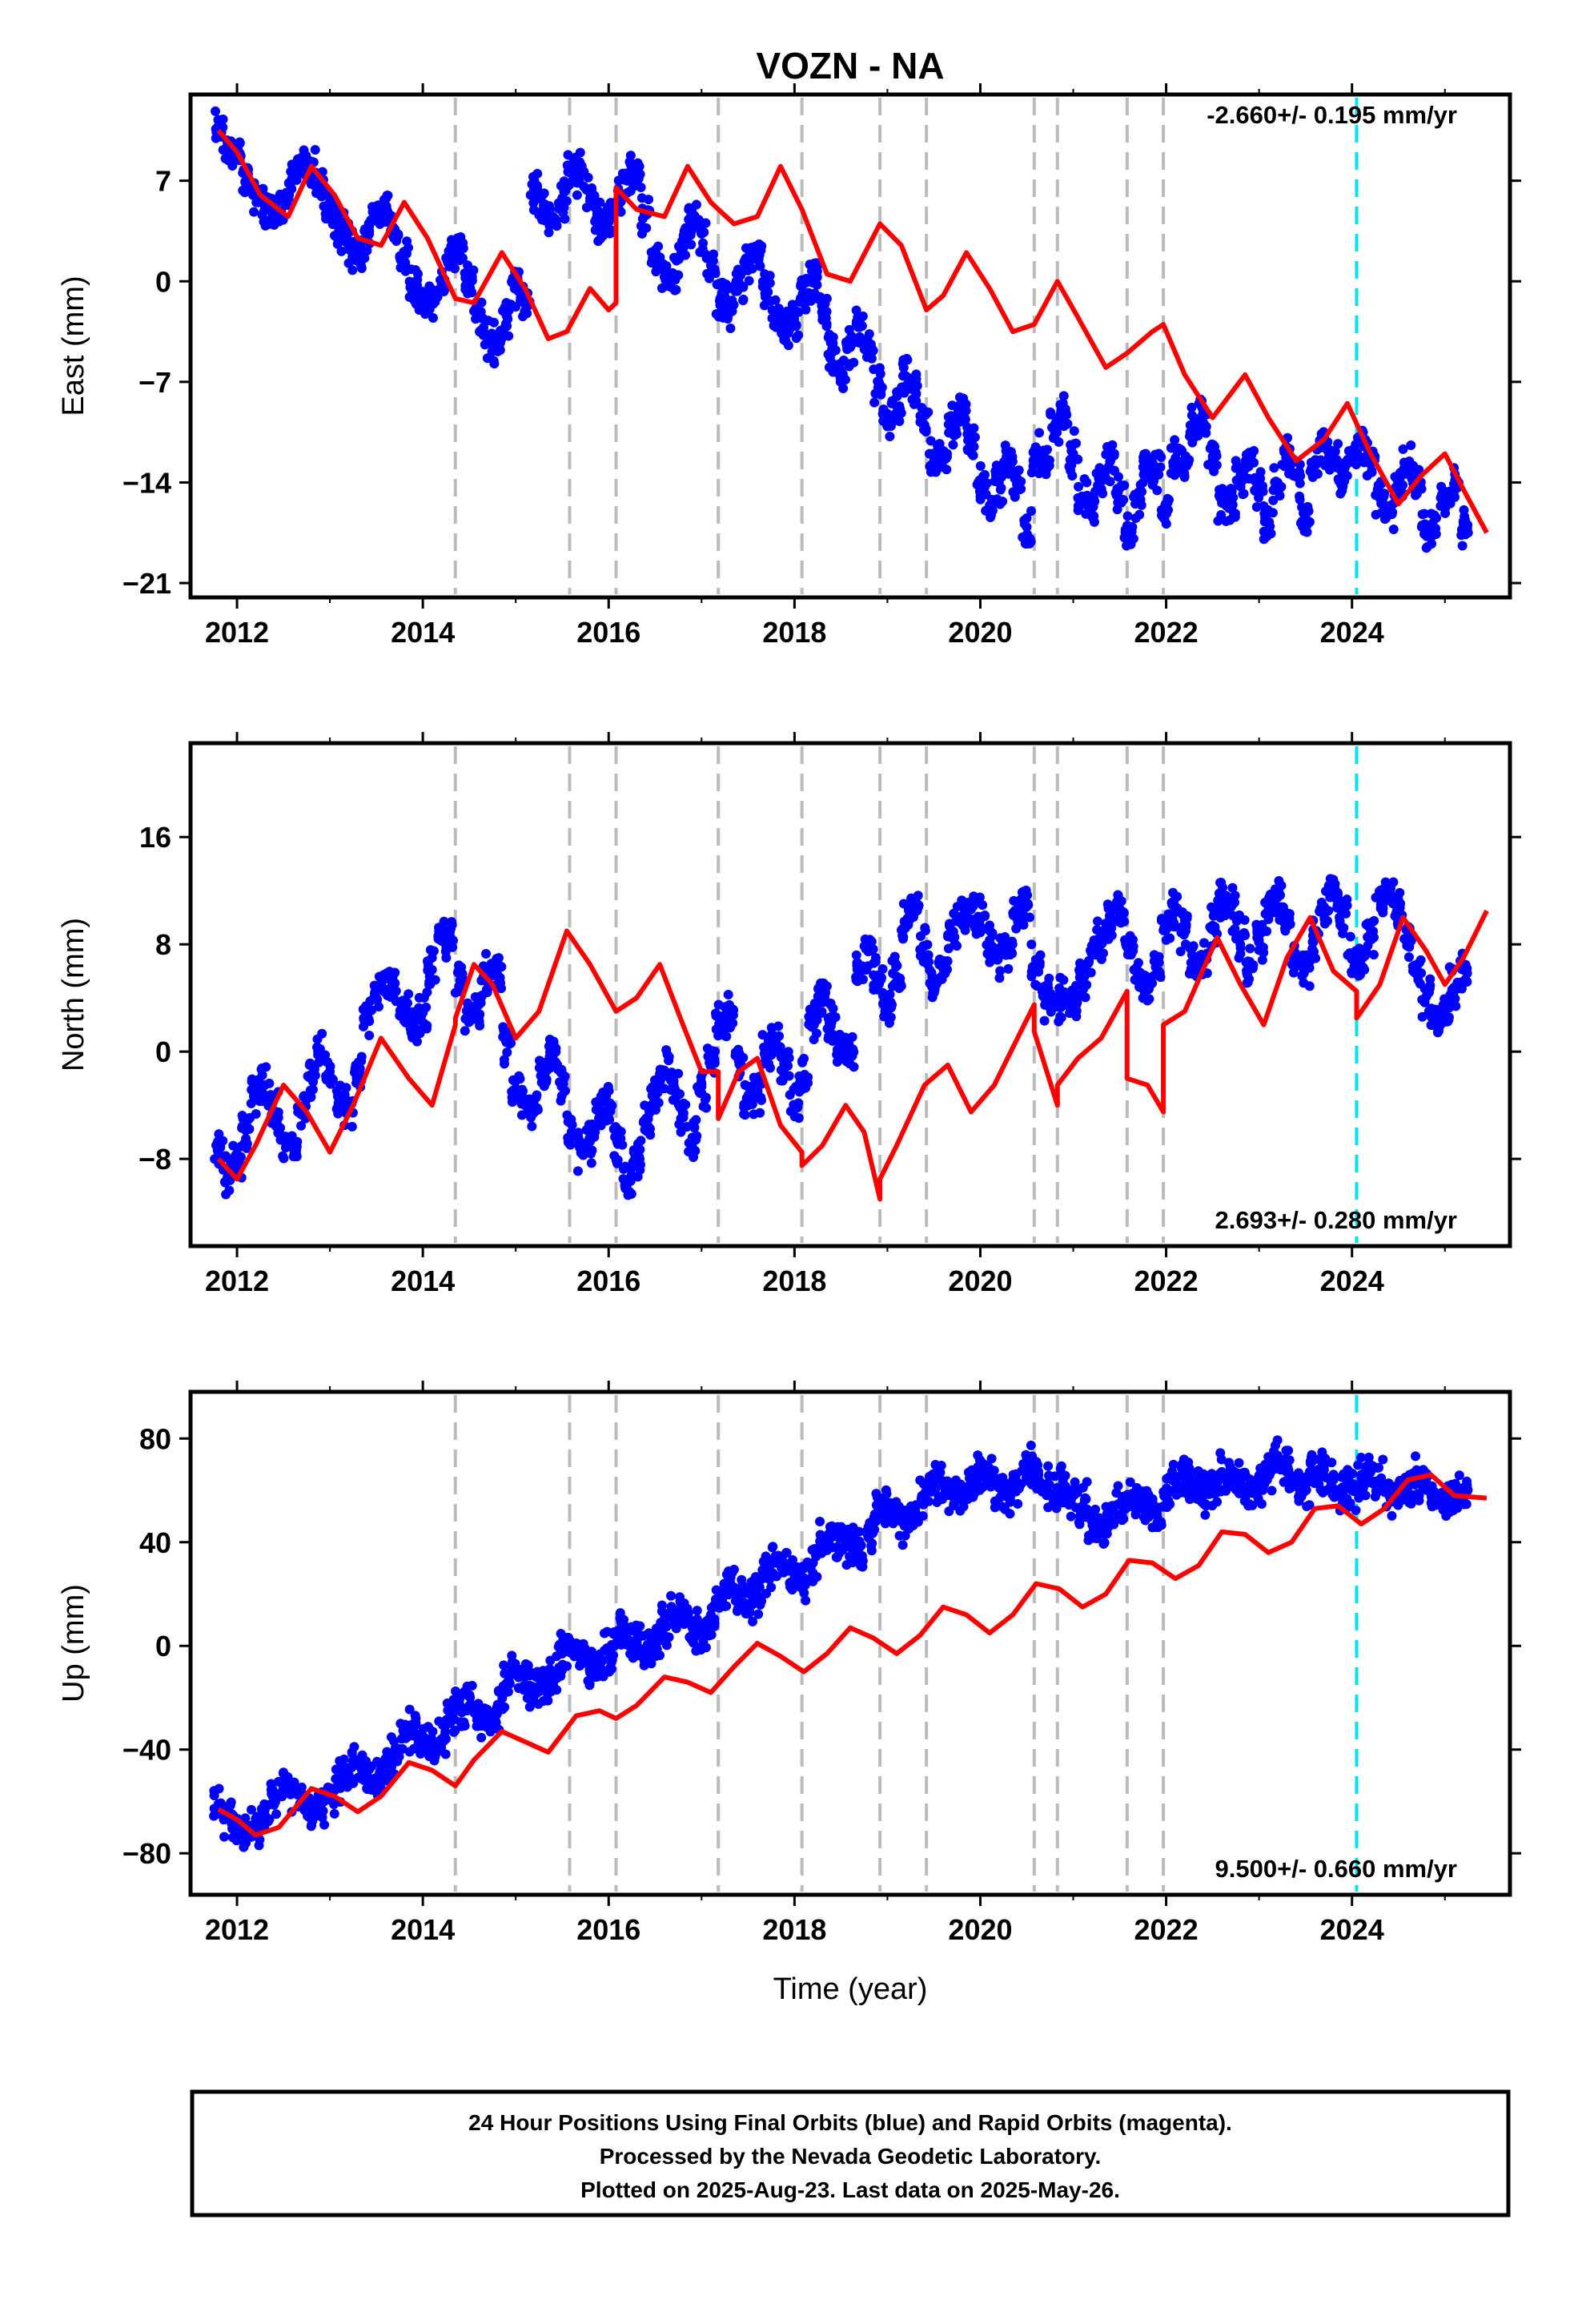 The image size is (1582, 2324). I want to click on x-tick-label: 2018, so click(794, 632).